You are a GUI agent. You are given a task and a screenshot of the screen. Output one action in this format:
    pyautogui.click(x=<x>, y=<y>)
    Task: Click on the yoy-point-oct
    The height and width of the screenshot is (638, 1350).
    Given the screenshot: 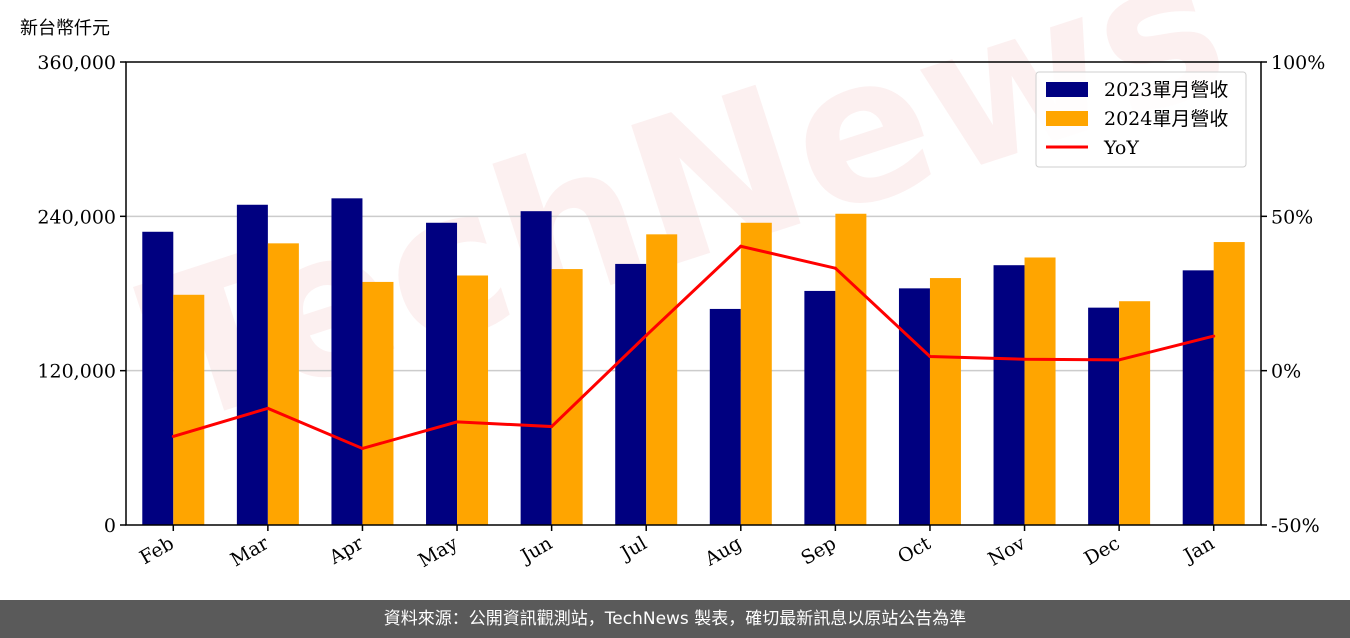 What is the action you would take?
    pyautogui.click(x=930, y=356)
    